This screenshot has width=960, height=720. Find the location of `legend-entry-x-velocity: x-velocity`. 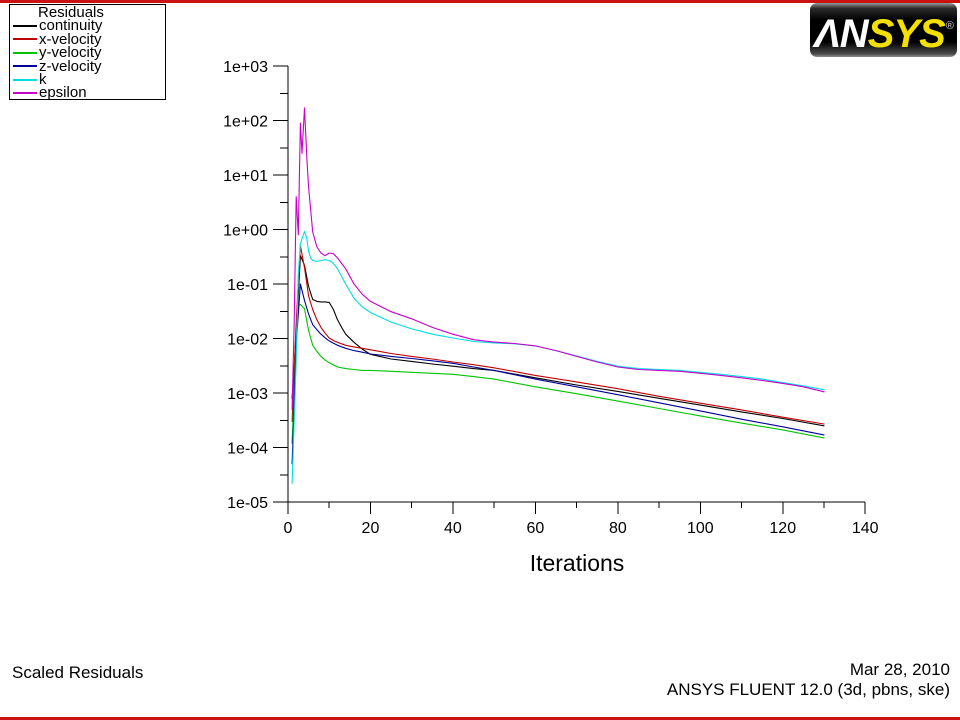

legend-entry-x-velocity: x-velocity is located at coordinates (87, 39).